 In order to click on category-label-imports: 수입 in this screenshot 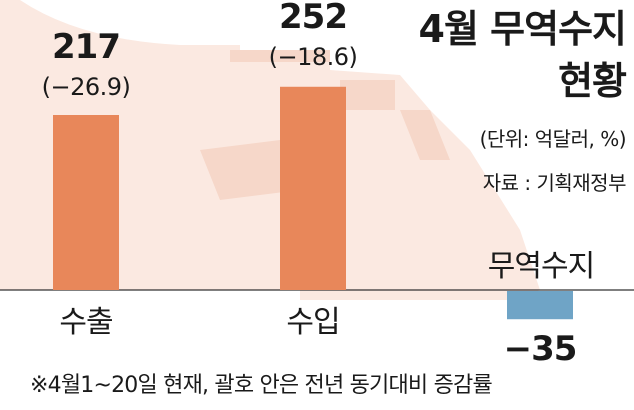, I will do `click(312, 322)`.